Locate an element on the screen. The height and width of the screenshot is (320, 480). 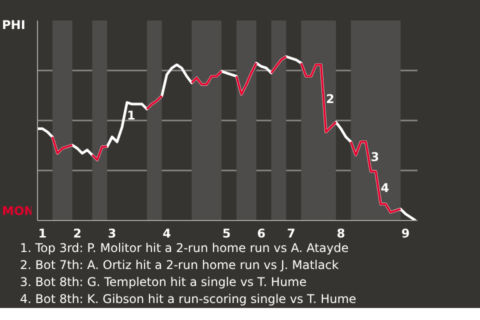
x-tick-label: 8 is located at coordinates (341, 233).